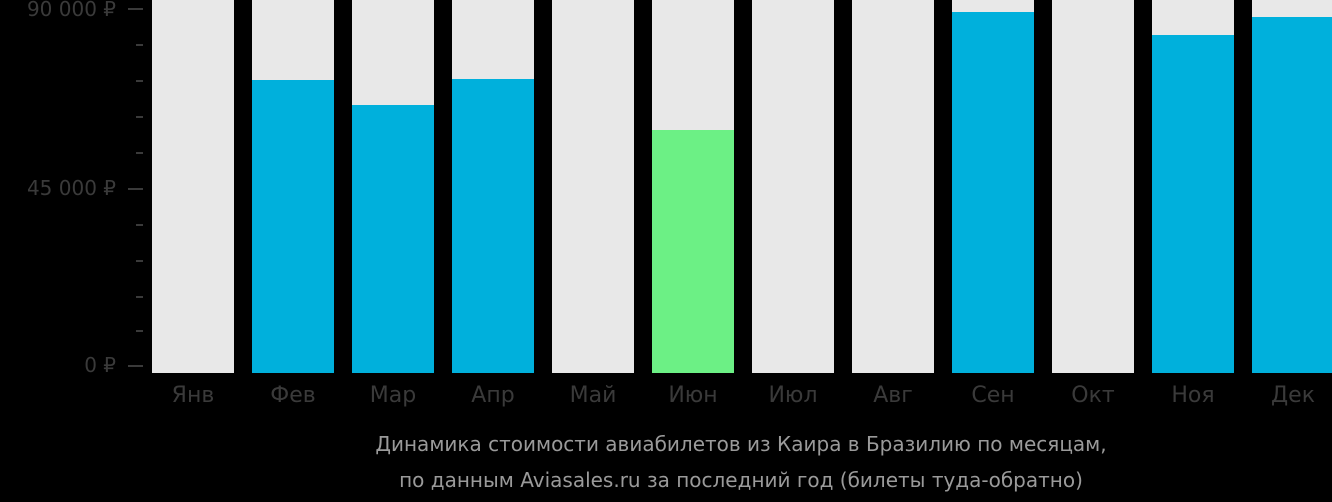 The height and width of the screenshot is (502, 1332). I want to click on y-label-45000: 45 000 ₽, so click(71, 188).